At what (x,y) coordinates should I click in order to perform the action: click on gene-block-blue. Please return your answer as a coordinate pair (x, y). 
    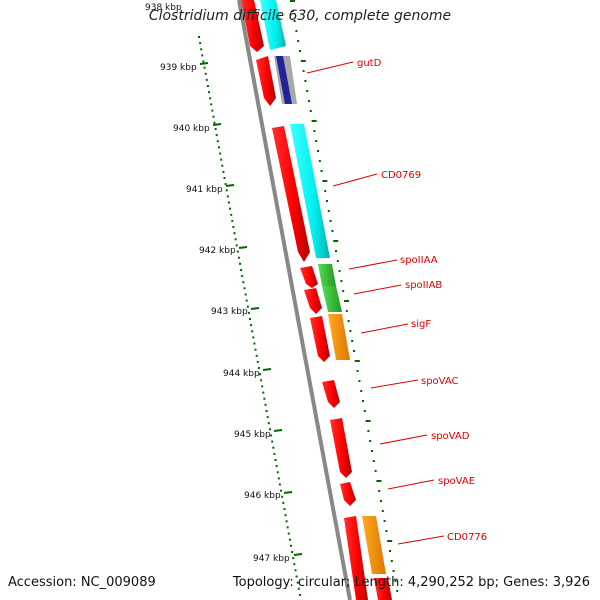
    Looking at the image, I should click on (284, 80).